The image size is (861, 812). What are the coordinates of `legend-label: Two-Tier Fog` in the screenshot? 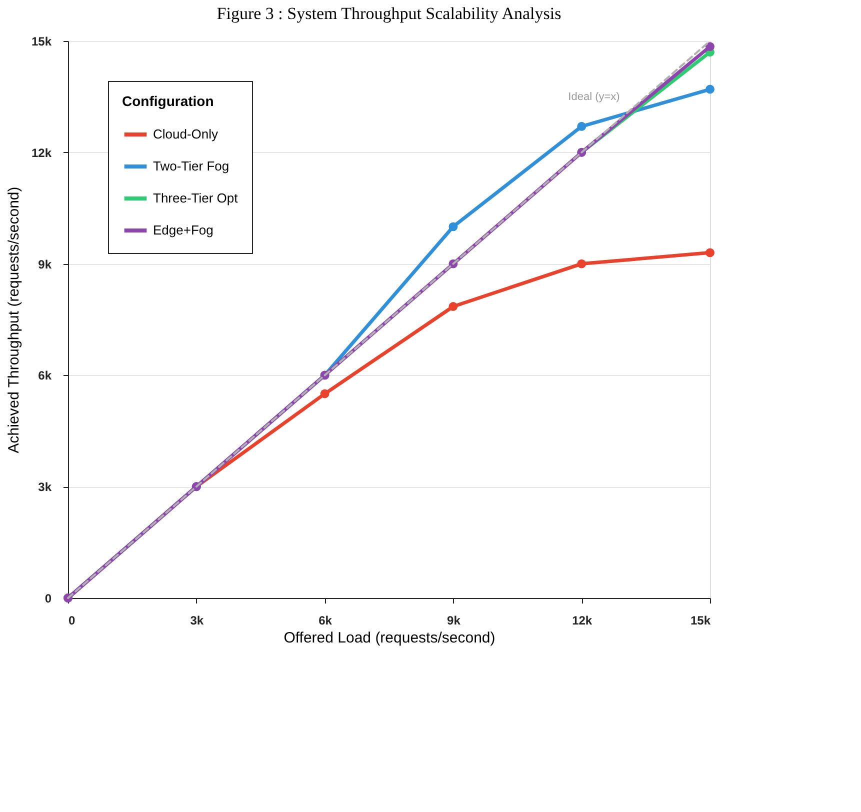 It's located at (191, 166).